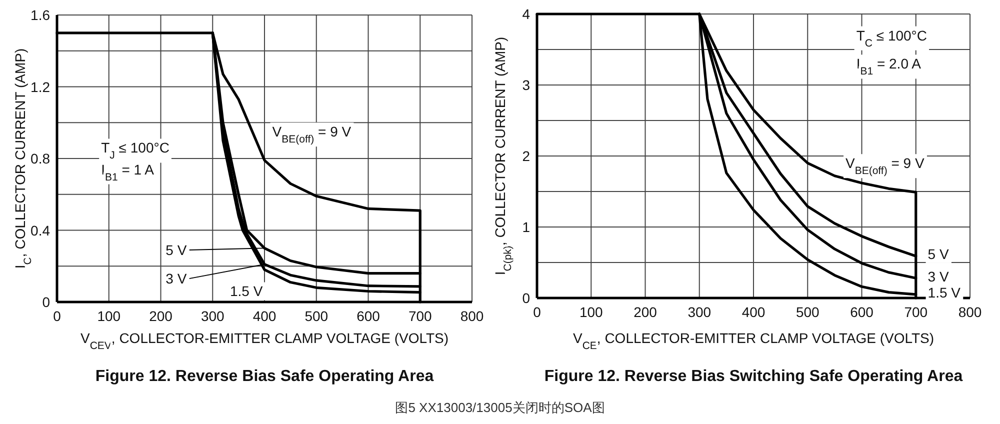  Describe the element at coordinates (264, 341) in the screenshot. I see `x-axis-title: V$_{CEV}$, COLLECTOR-EMITTER CLAMP VOLTAGE (VOLTS)` at that location.